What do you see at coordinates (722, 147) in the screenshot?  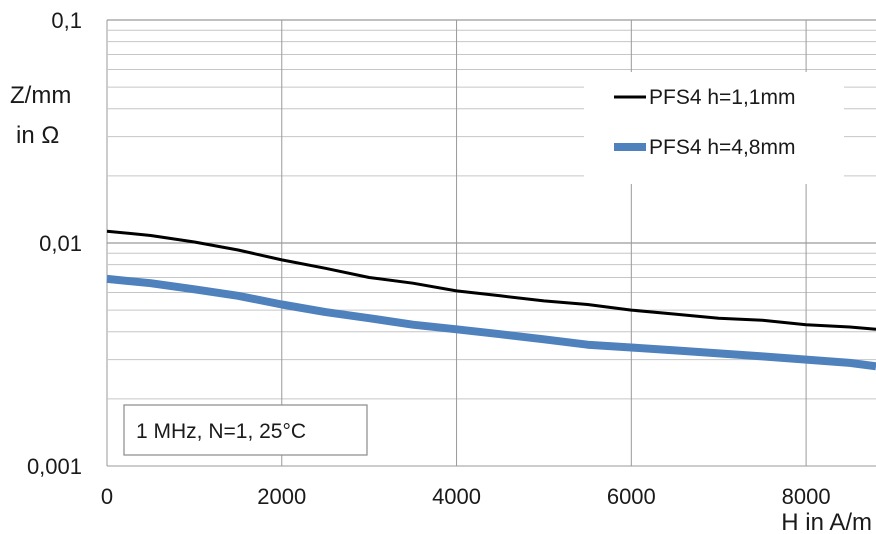 I see `legend-label-pfs4-h4-8mm: PFS4 h=4,8mm` at bounding box center [722, 147].